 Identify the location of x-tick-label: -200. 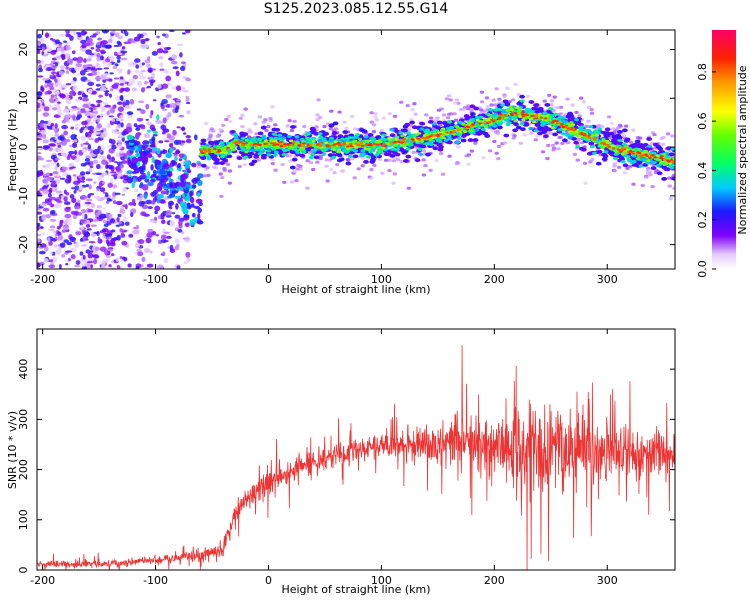
(42, 279).